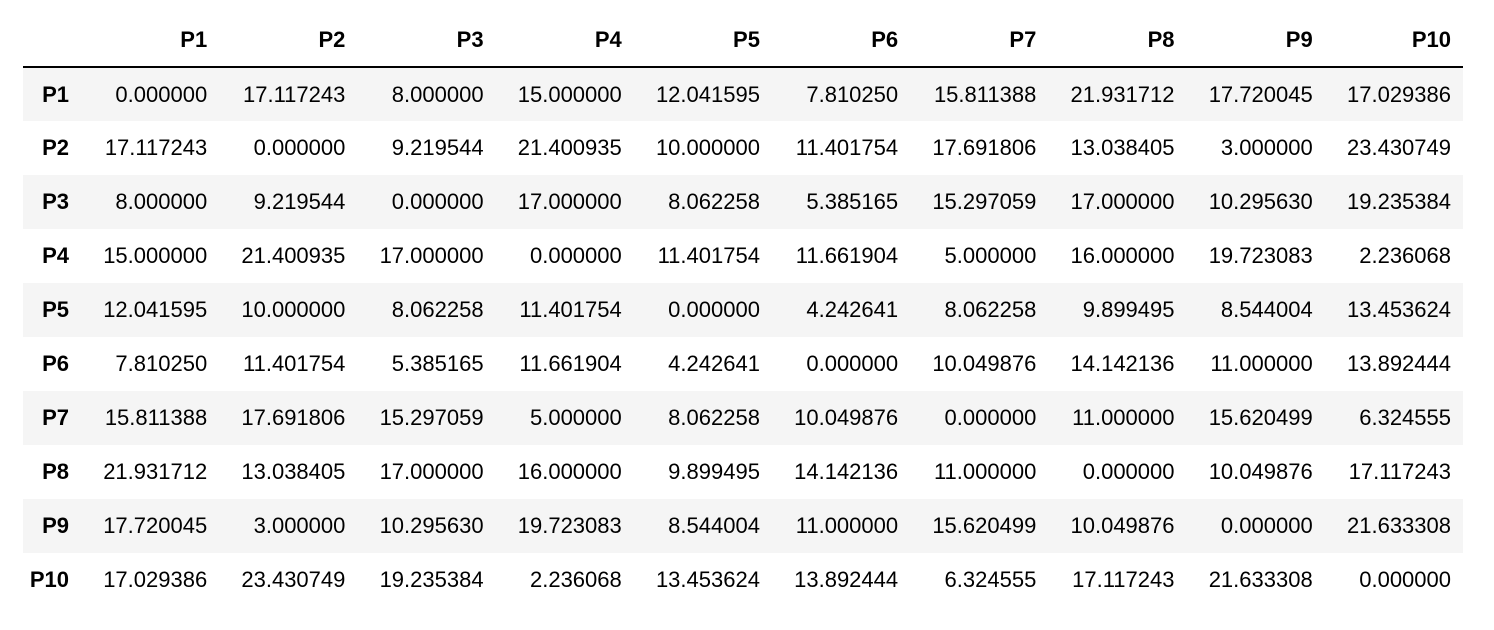 This screenshot has height=630, width=1494. Describe the element at coordinates (55, 309) in the screenshot. I see `row-index-label: P5` at that location.